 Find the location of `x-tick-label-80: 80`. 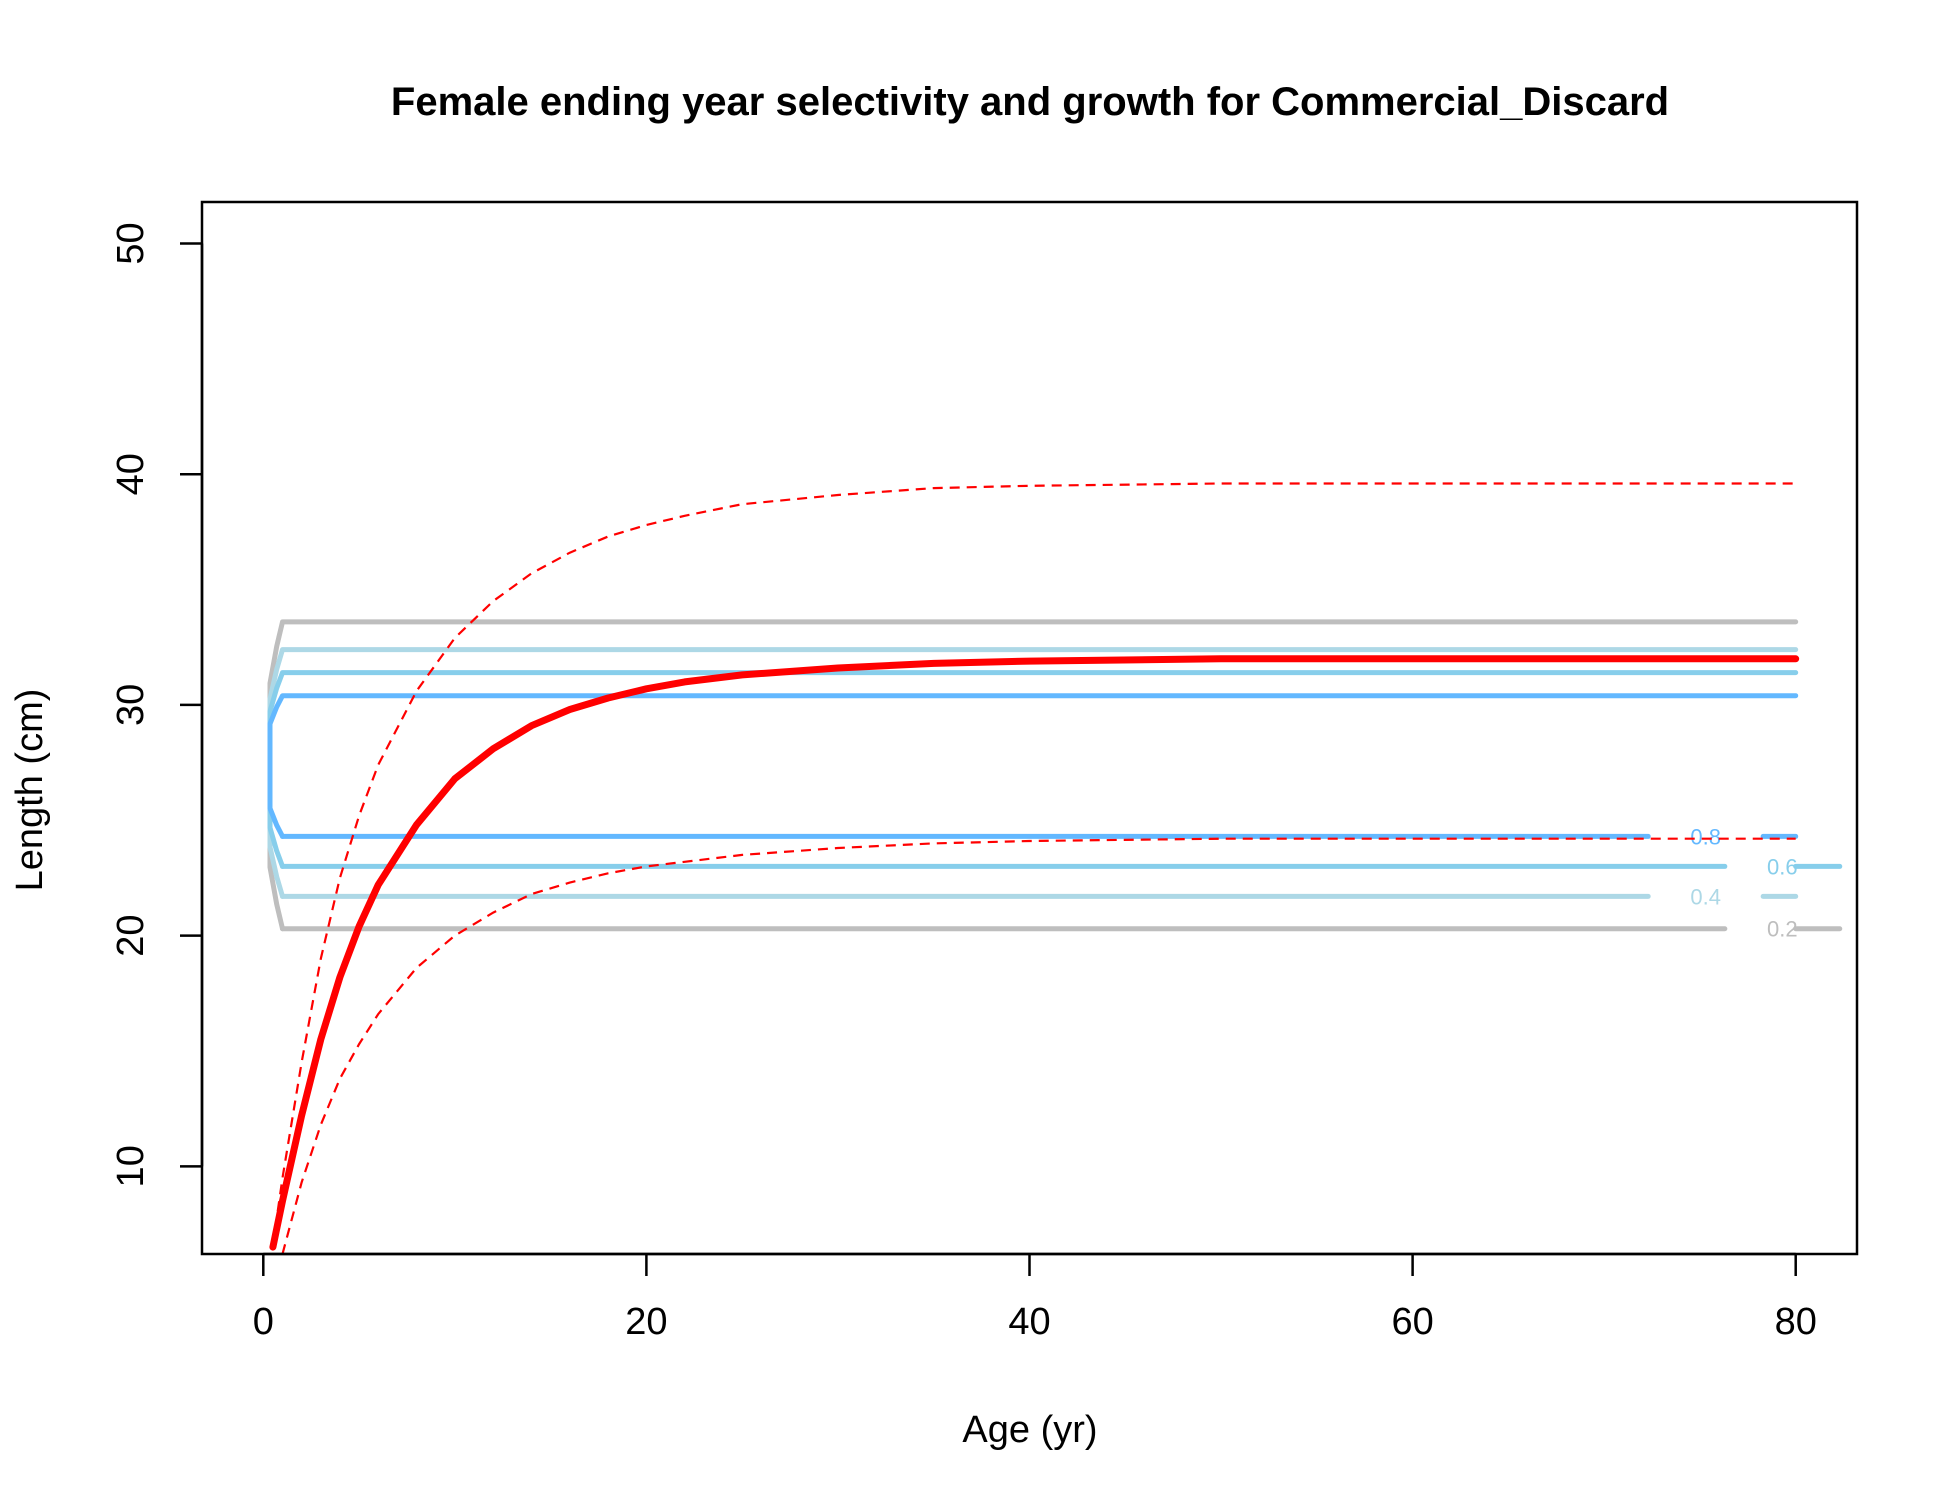

x-tick-label-80: 80 is located at coordinates (1796, 1322).